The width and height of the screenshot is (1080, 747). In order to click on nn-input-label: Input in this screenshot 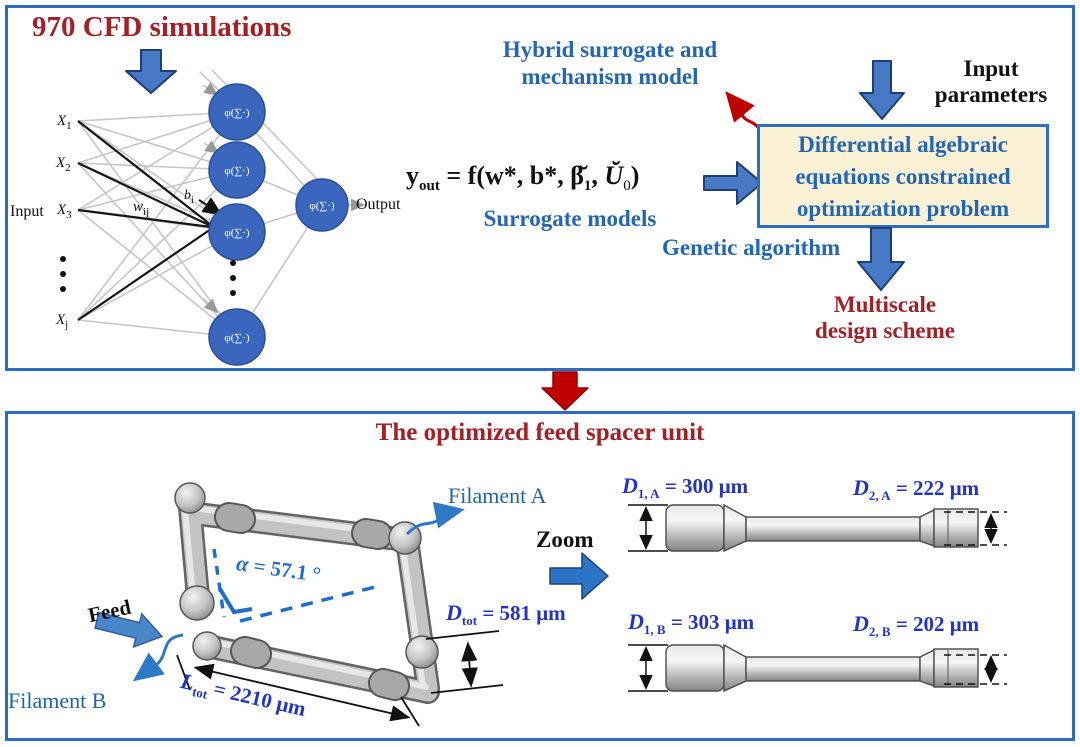, I will do `click(27, 211)`.